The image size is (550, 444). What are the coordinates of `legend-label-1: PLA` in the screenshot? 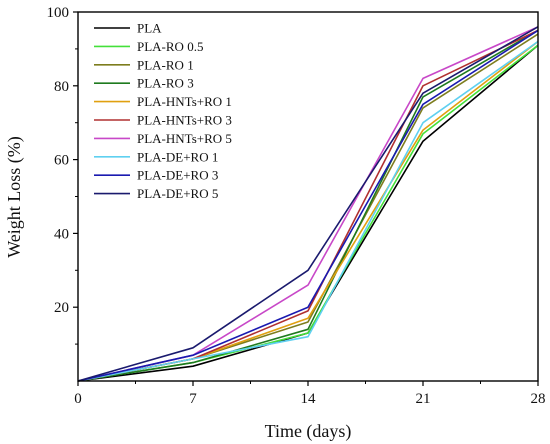 It's located at (149, 28).